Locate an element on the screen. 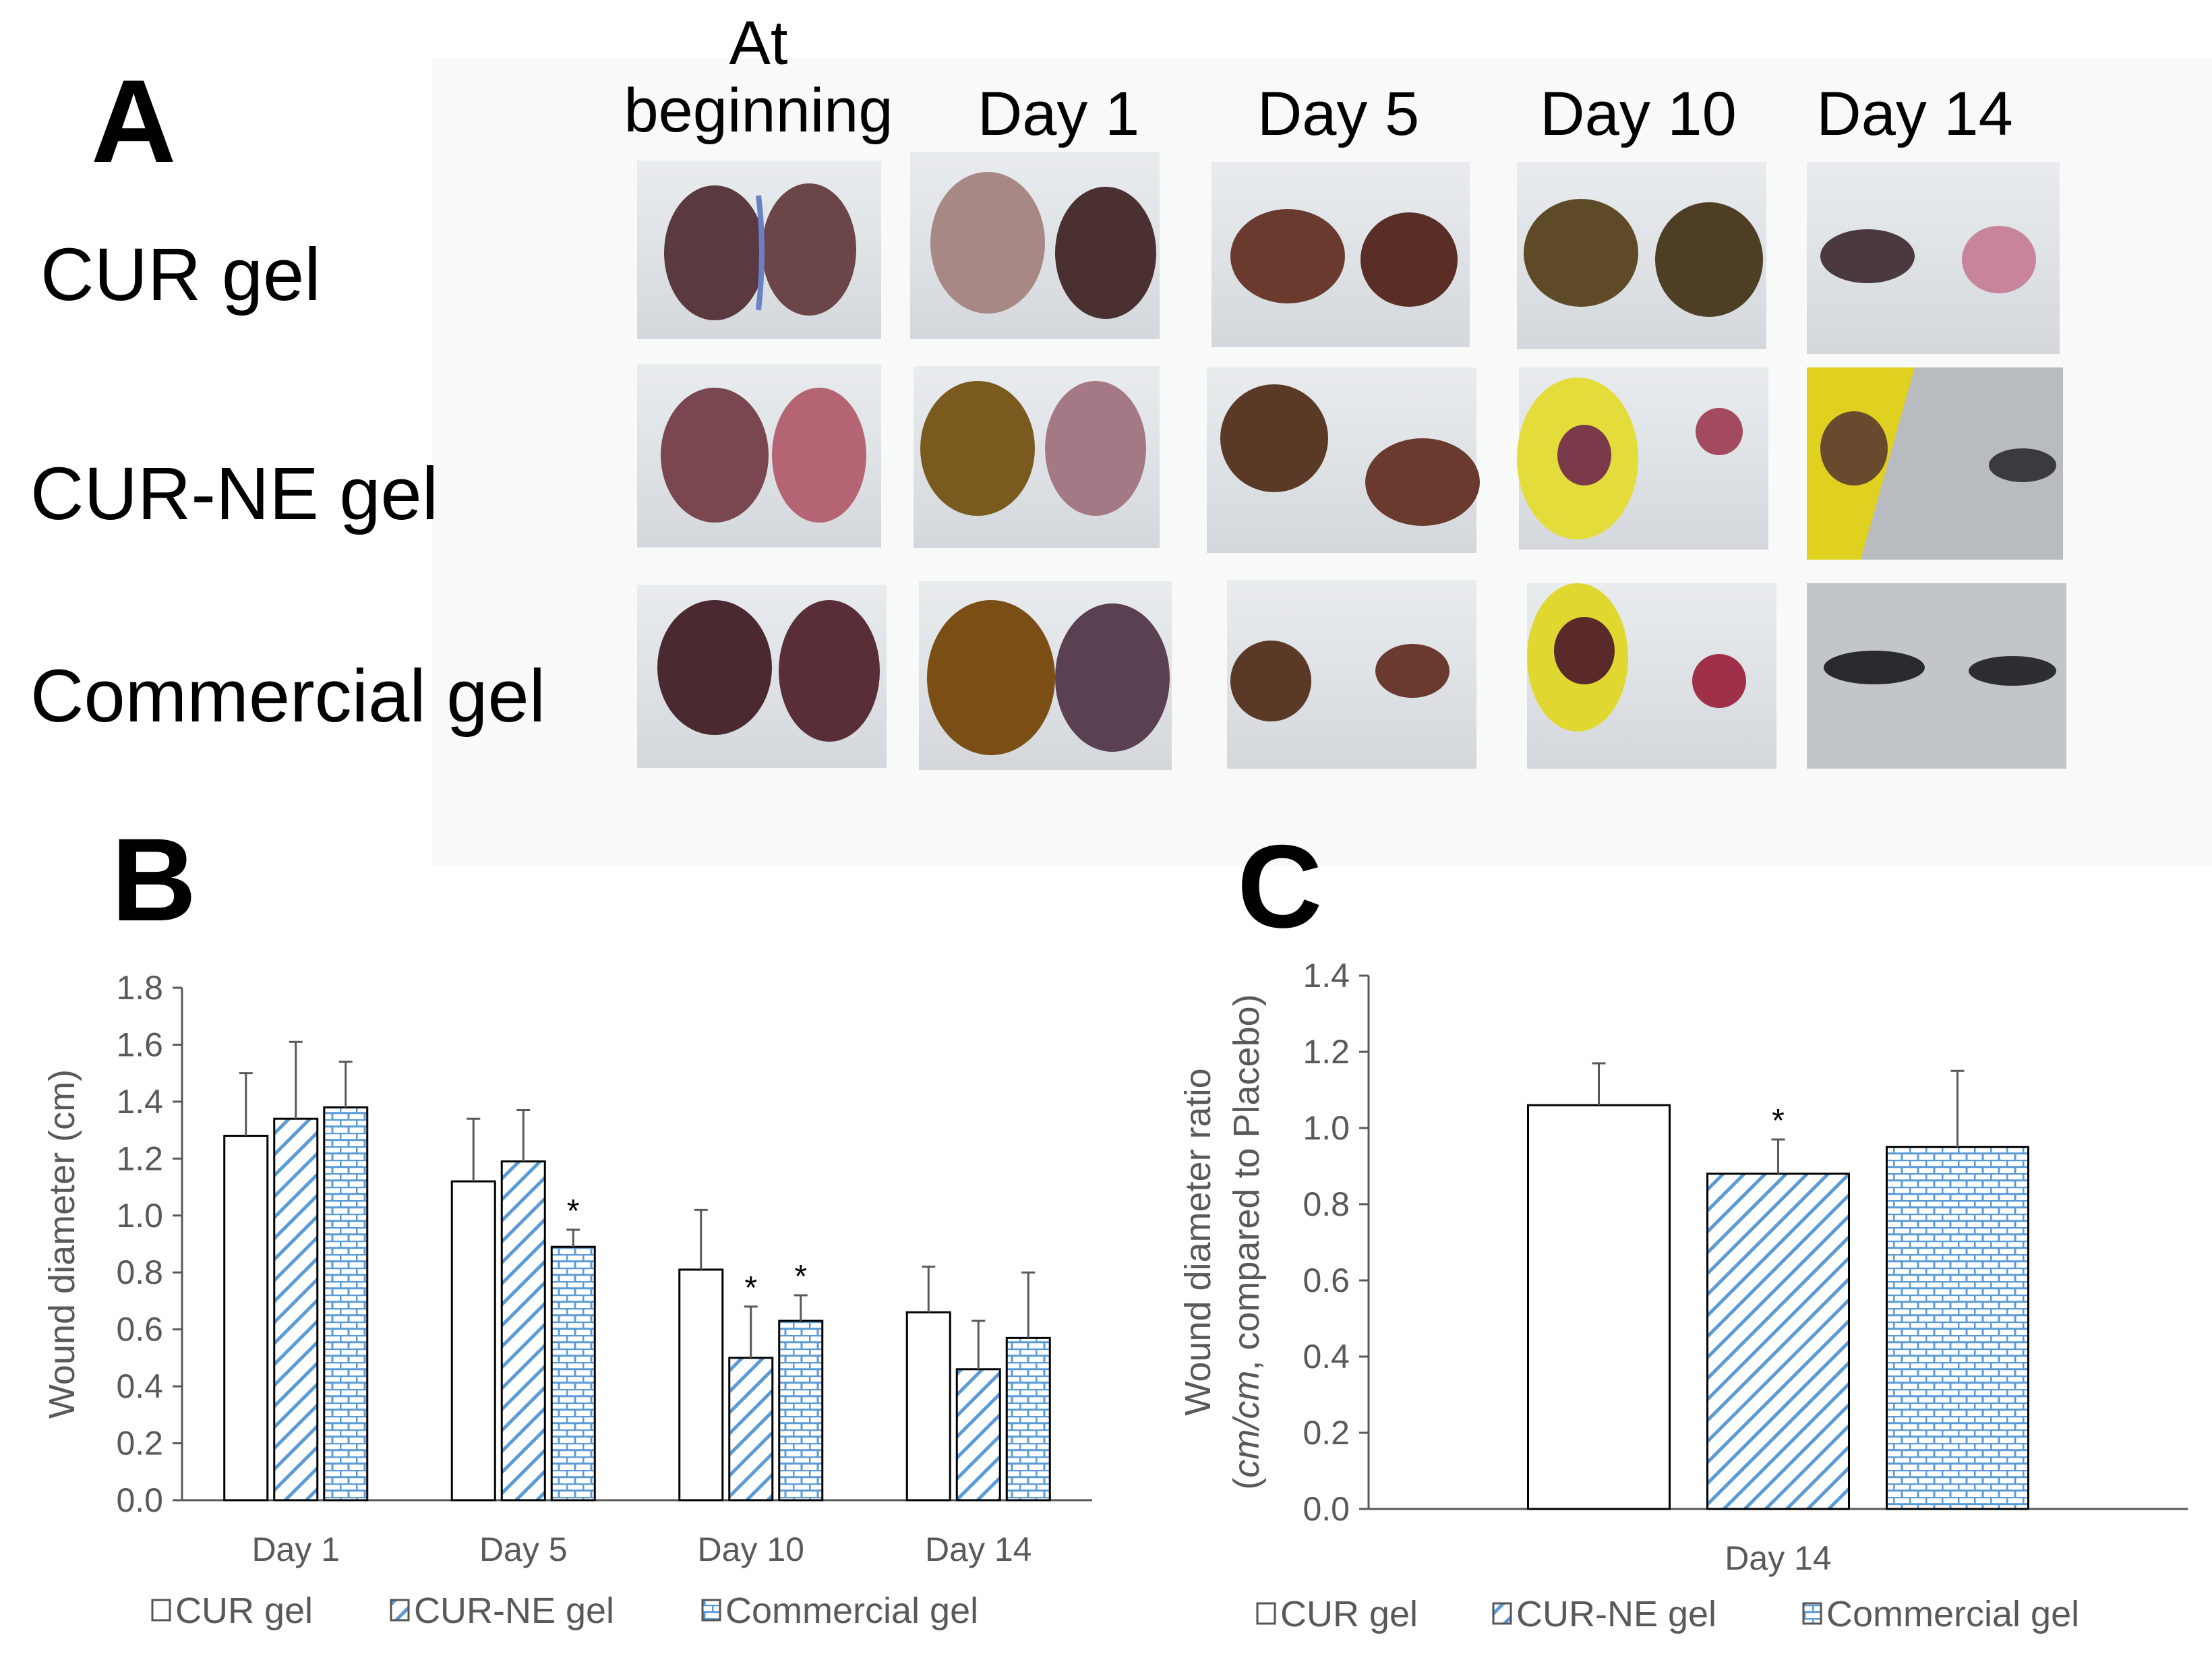  column-header-beginning-line1: At is located at coordinates (759, 43).